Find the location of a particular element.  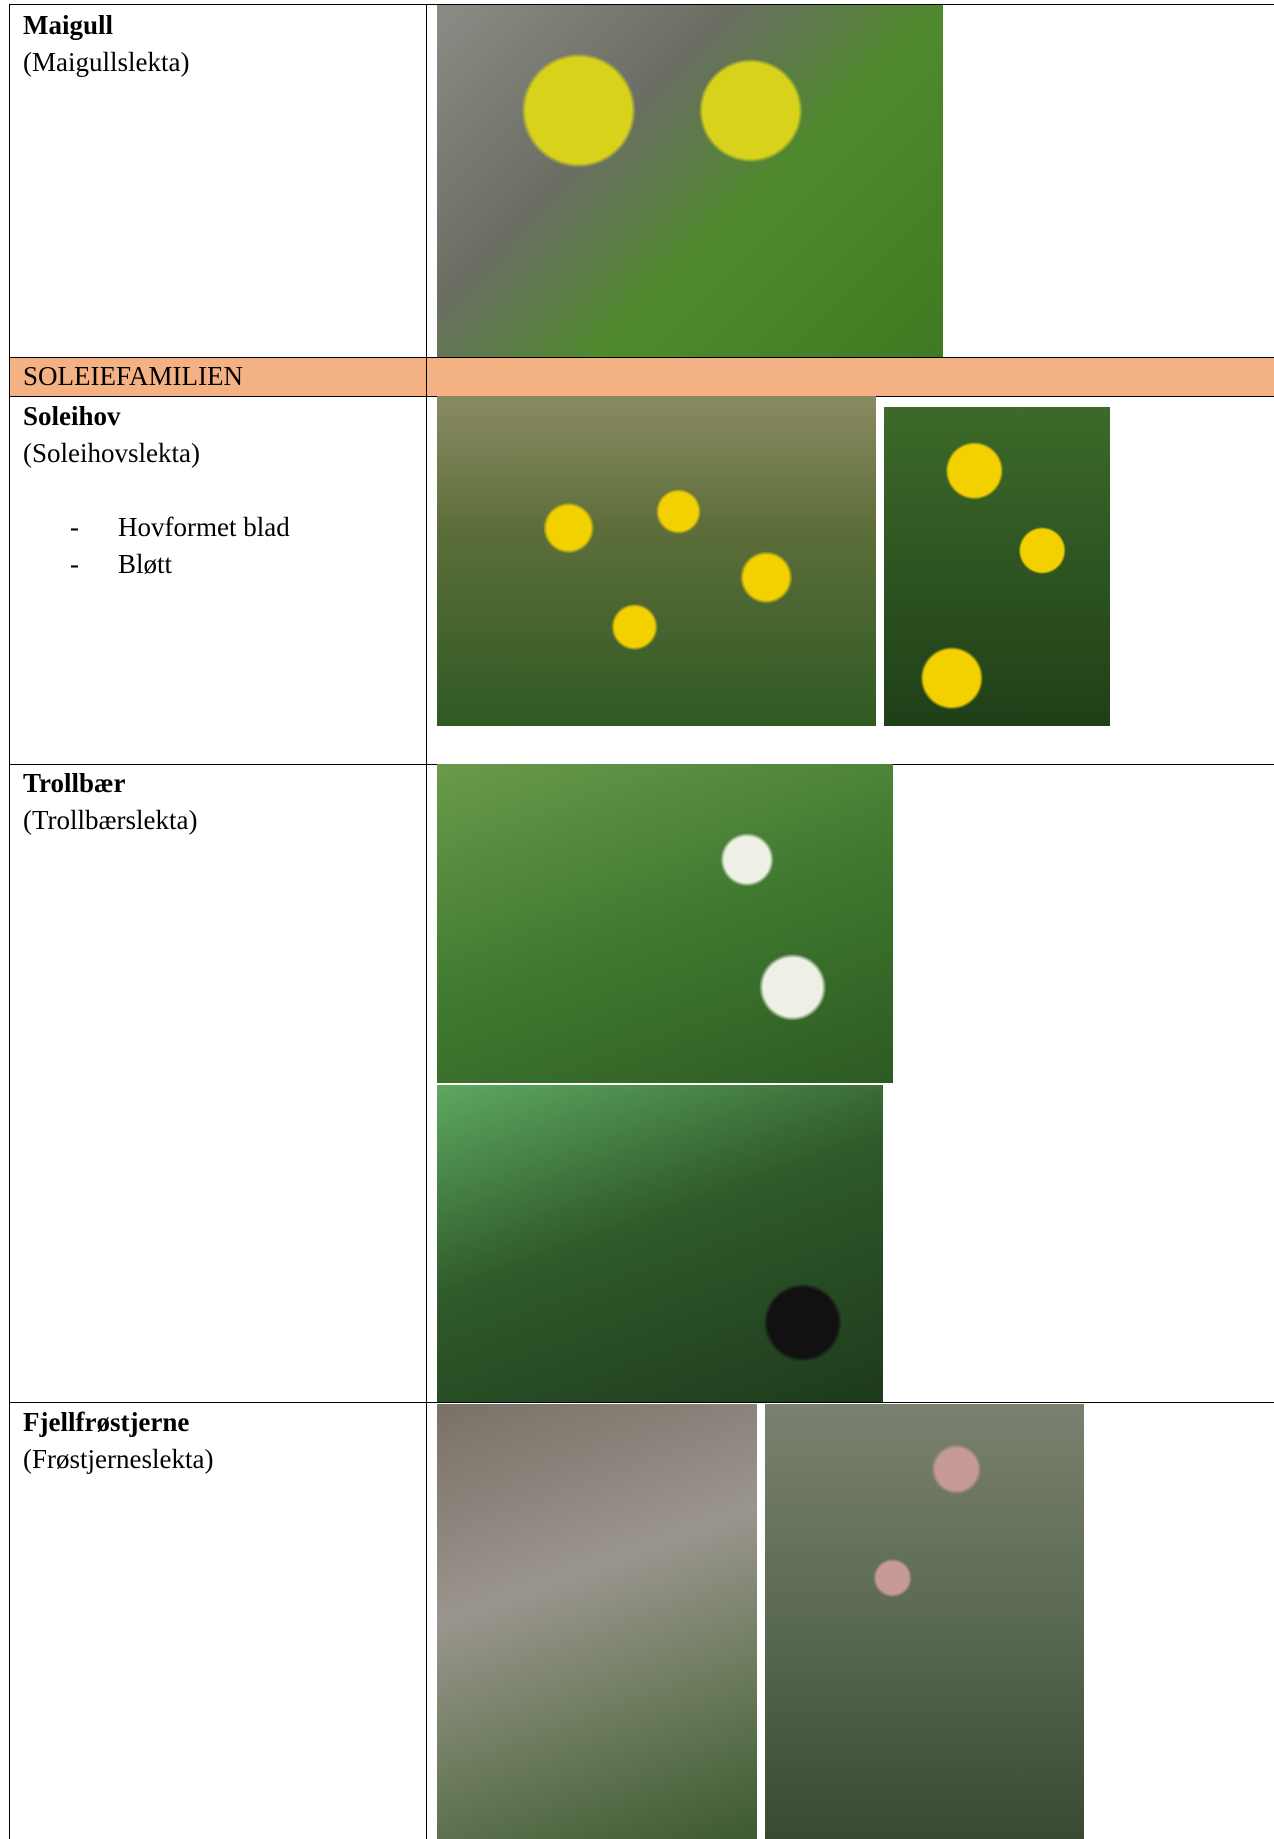

species-name: Soleihov is located at coordinates (72, 416).